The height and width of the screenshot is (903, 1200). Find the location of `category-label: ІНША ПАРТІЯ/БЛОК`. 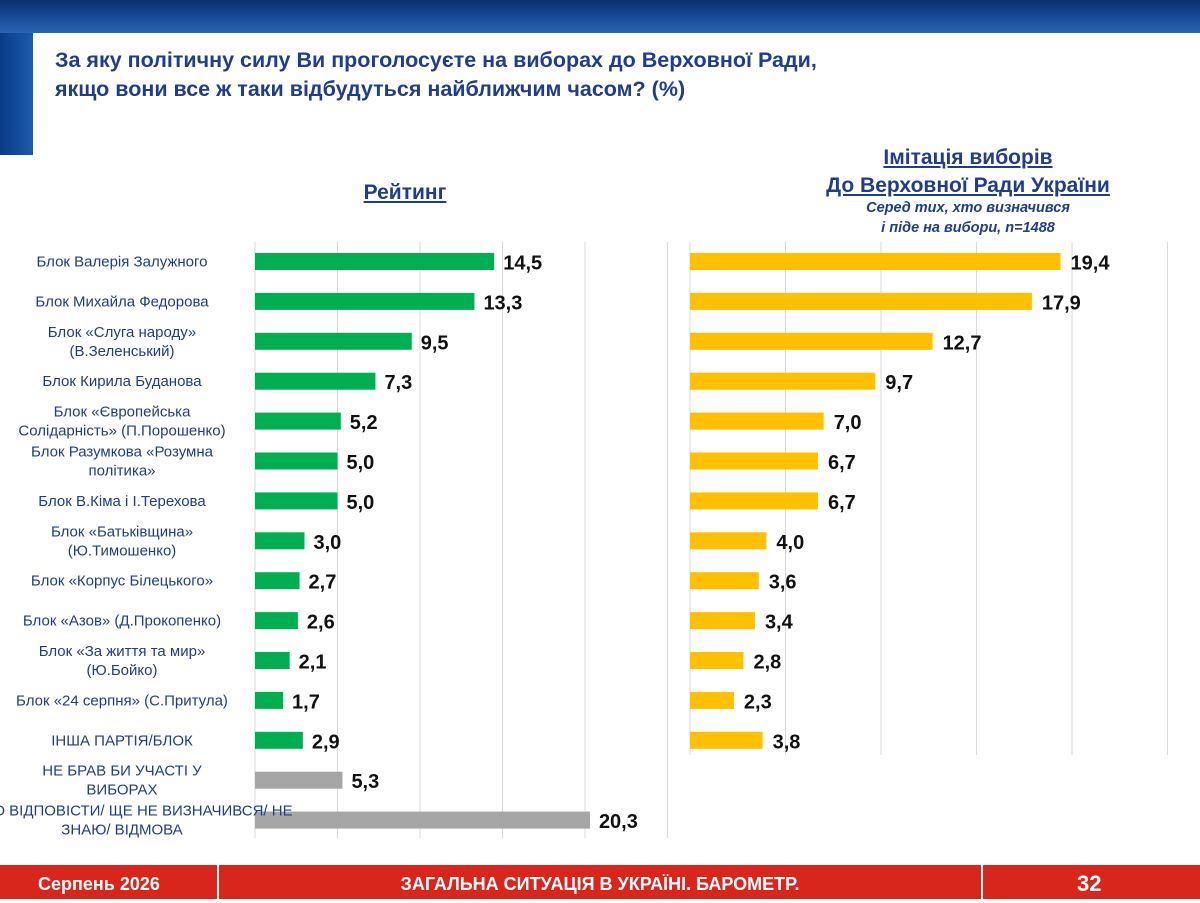

category-label: ІНША ПАРТІЯ/БЛОК is located at coordinates (122, 740).